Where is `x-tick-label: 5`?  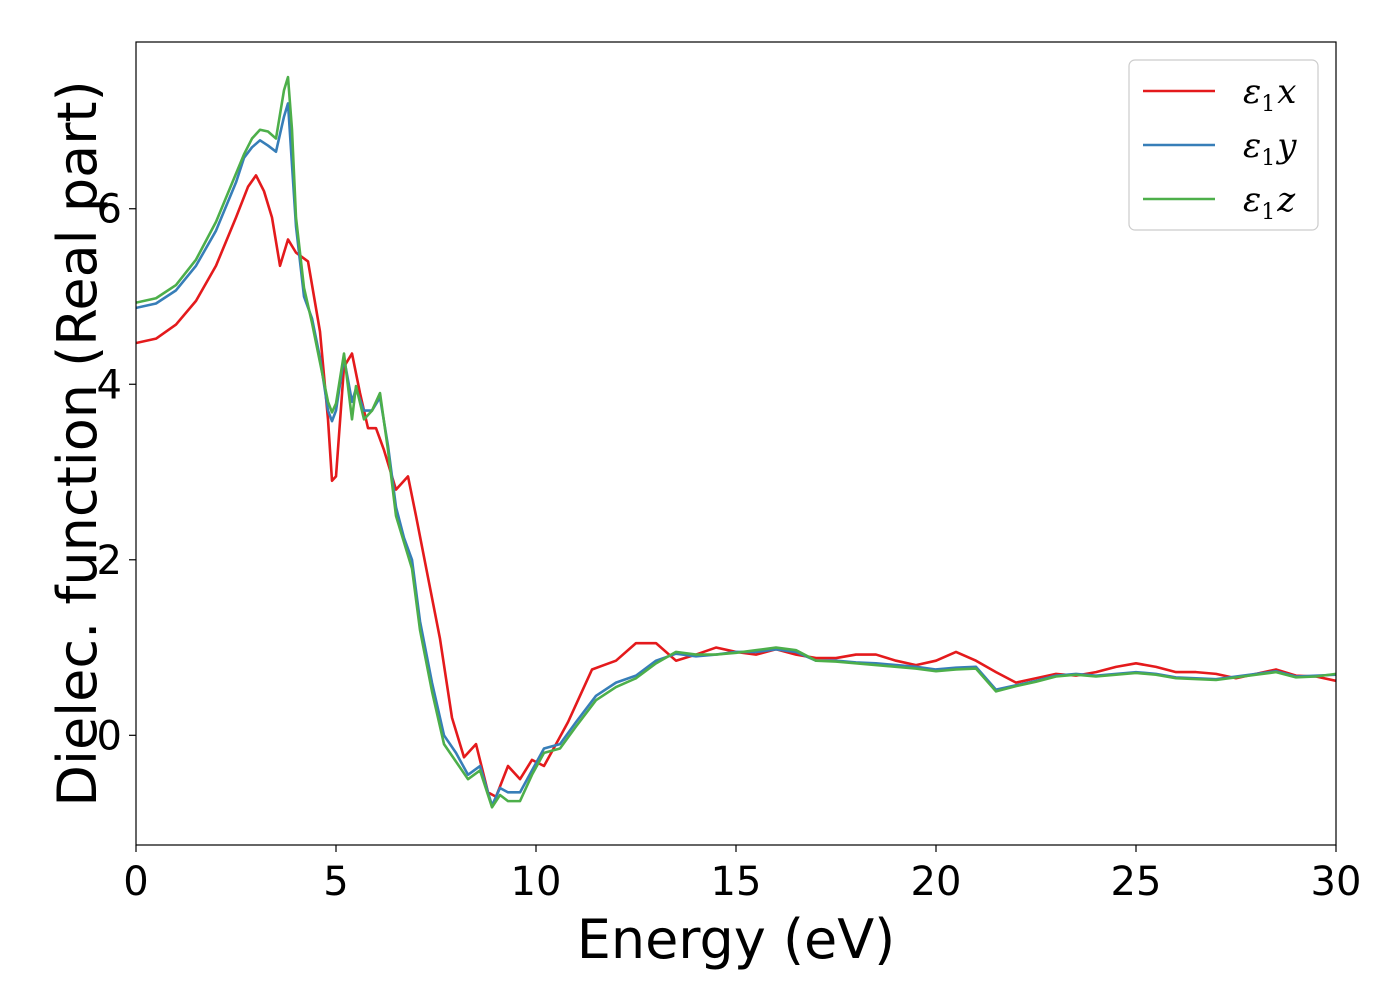 x-tick-label: 5 is located at coordinates (335, 882).